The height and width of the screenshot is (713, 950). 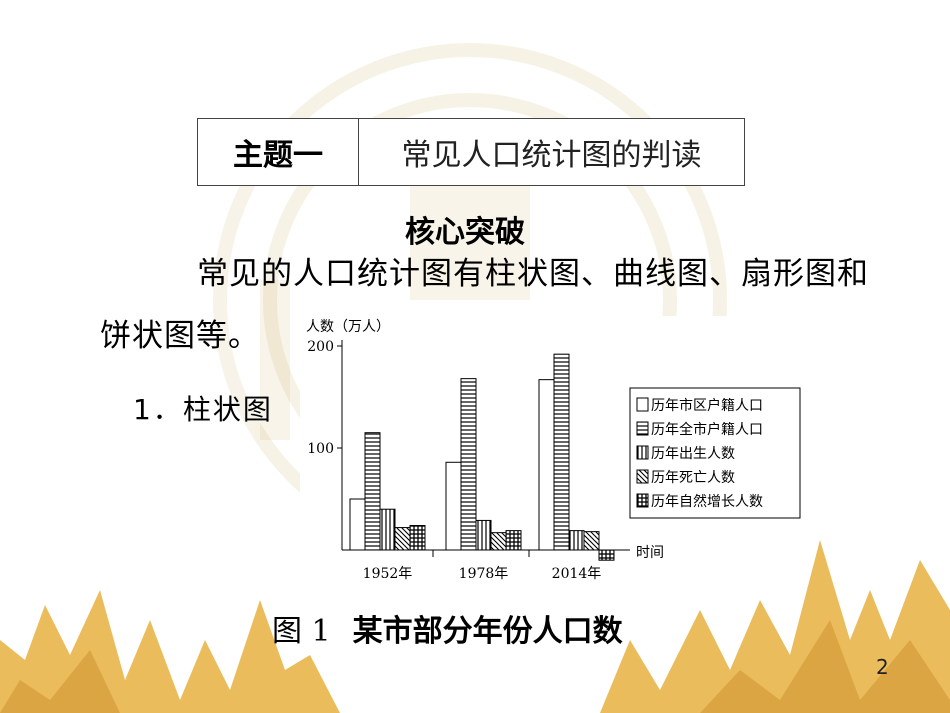 I want to click on section-heading: 核心突破, so click(x=465, y=232).